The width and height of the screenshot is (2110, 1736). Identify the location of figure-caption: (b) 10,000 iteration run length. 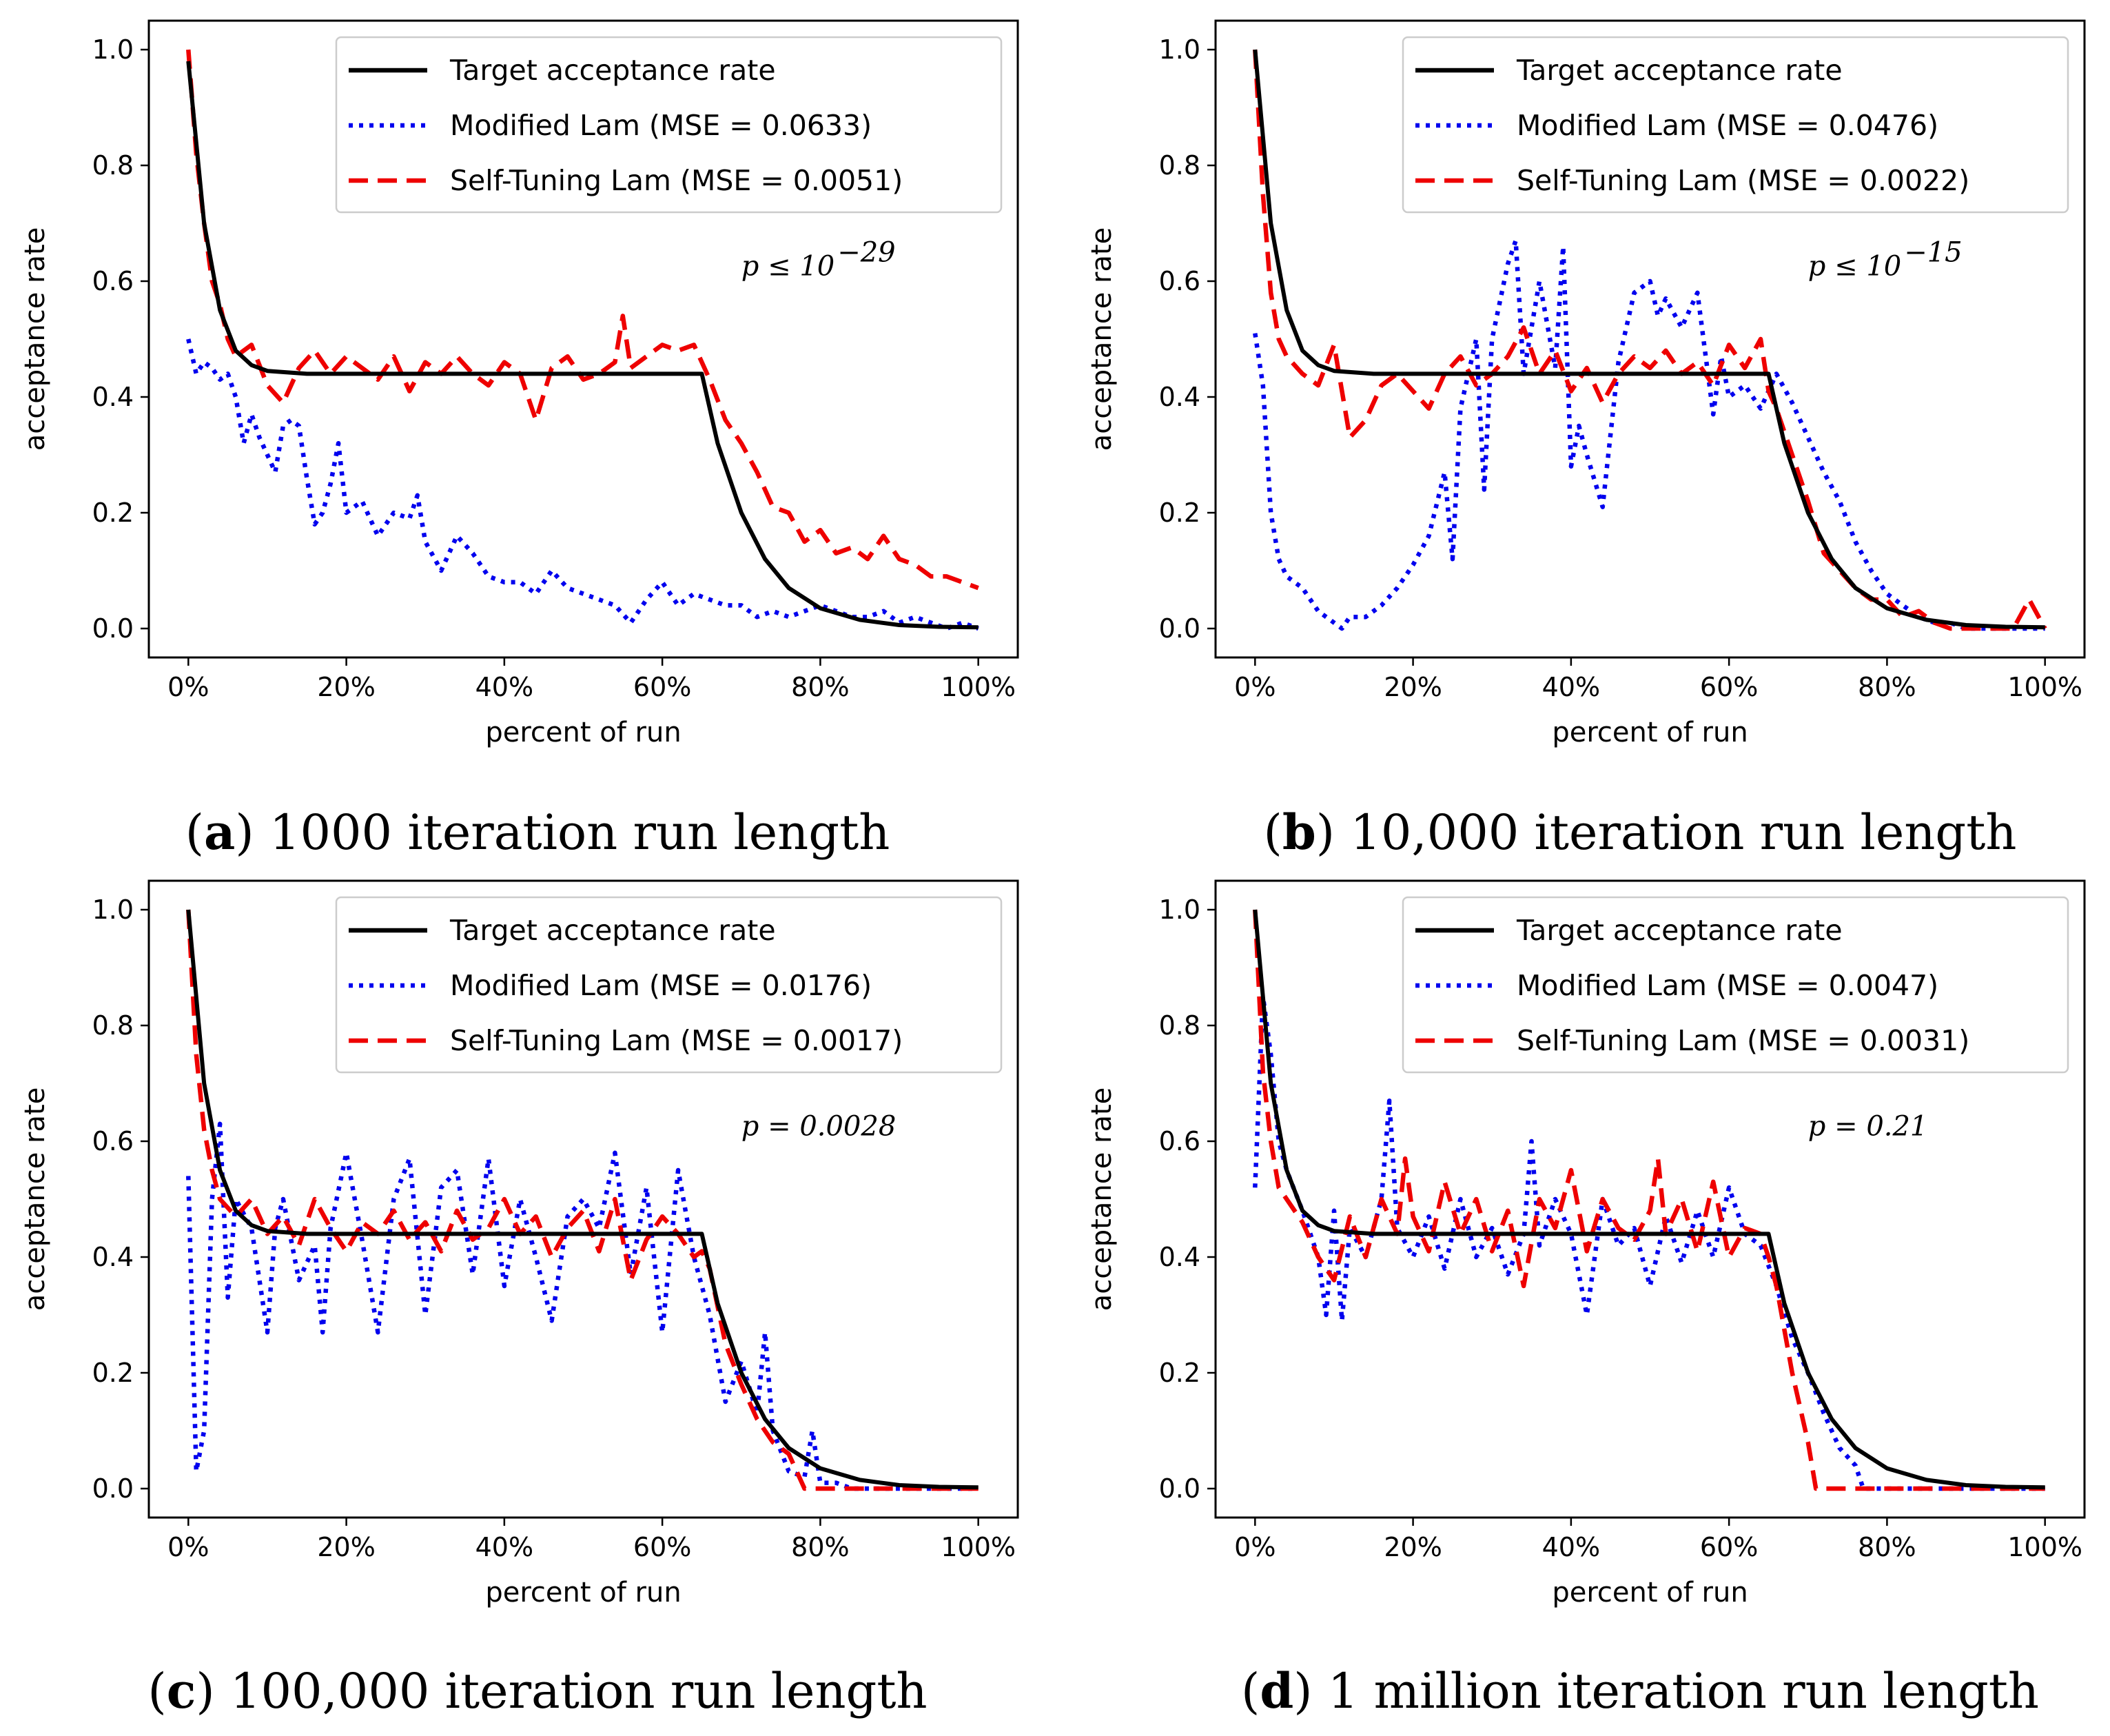
(1640, 832).